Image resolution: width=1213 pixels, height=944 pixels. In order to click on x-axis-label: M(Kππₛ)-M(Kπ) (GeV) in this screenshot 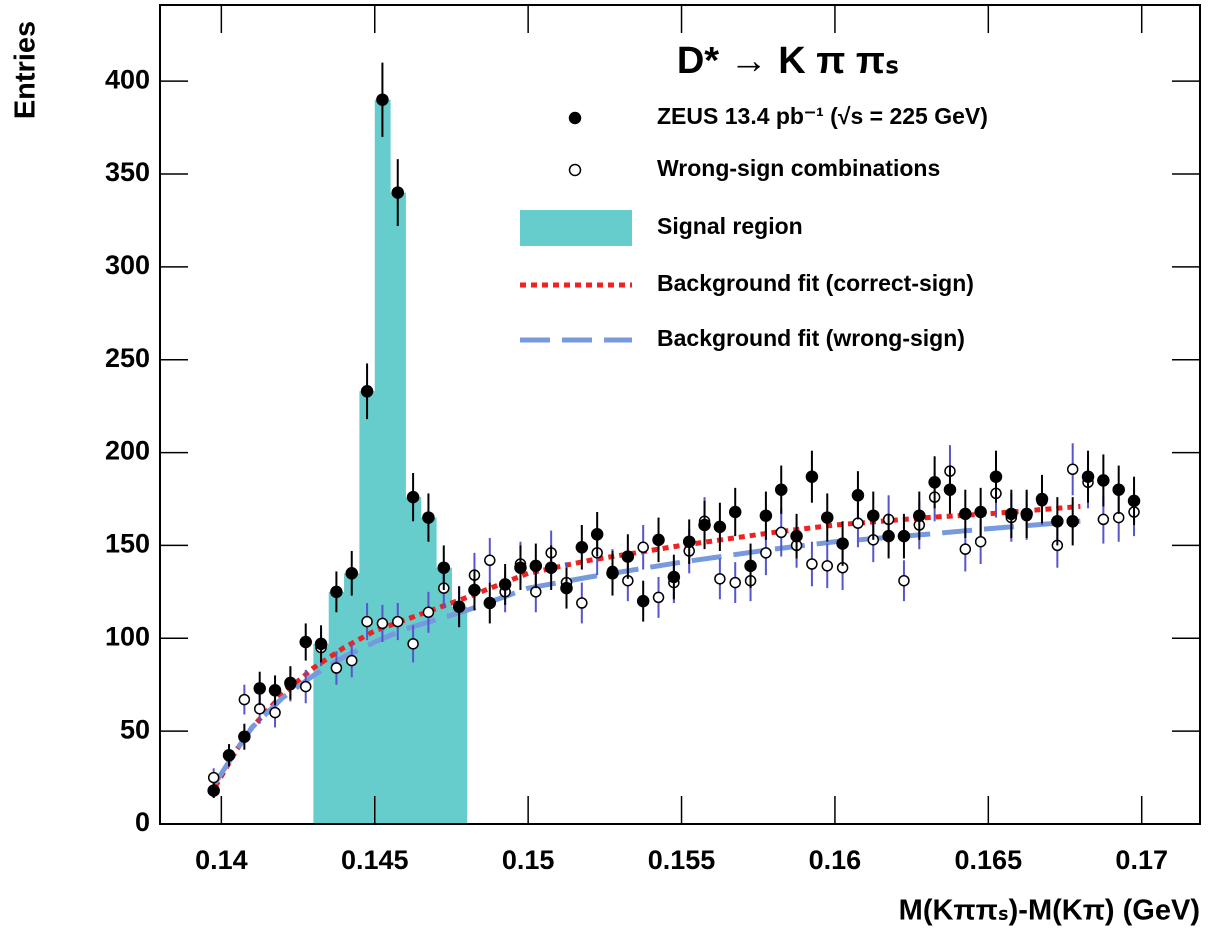, I will do `click(1049, 911)`.